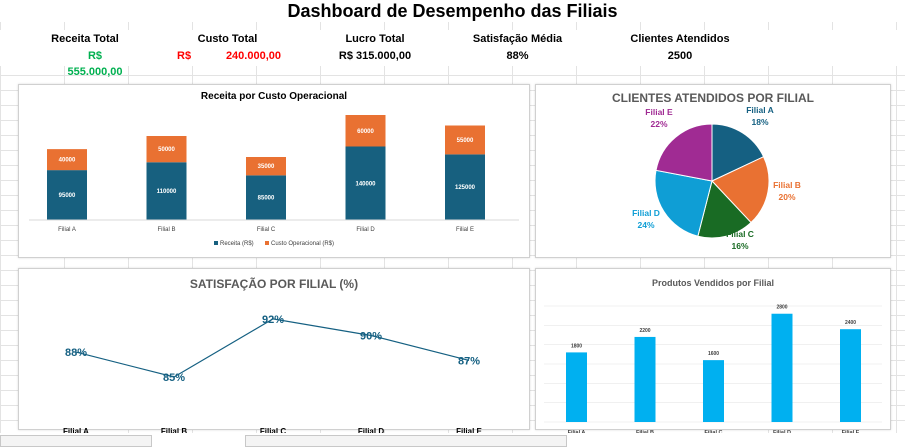  I want to click on satisfacao-line, so click(272, 348).